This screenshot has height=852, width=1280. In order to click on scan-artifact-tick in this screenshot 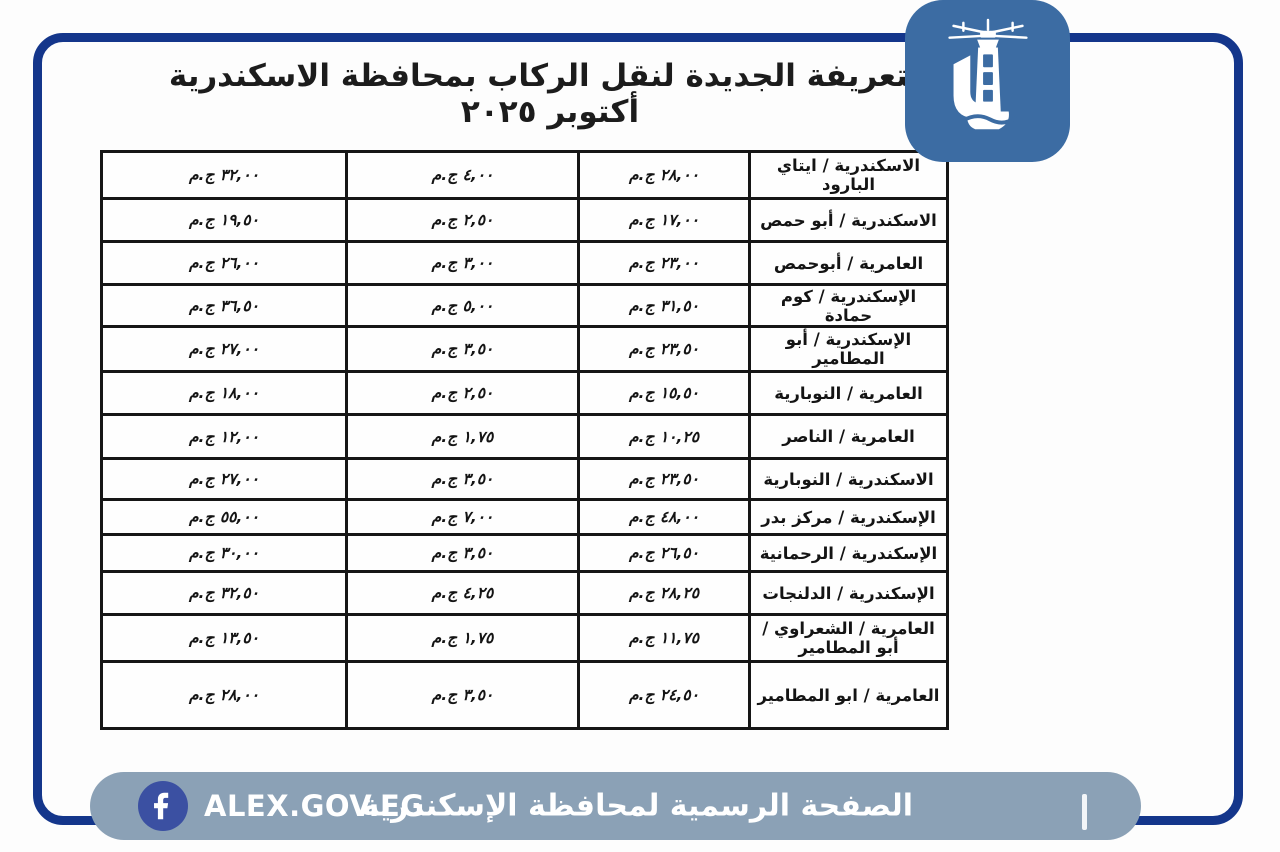, I will do `click(1084, 812)`.